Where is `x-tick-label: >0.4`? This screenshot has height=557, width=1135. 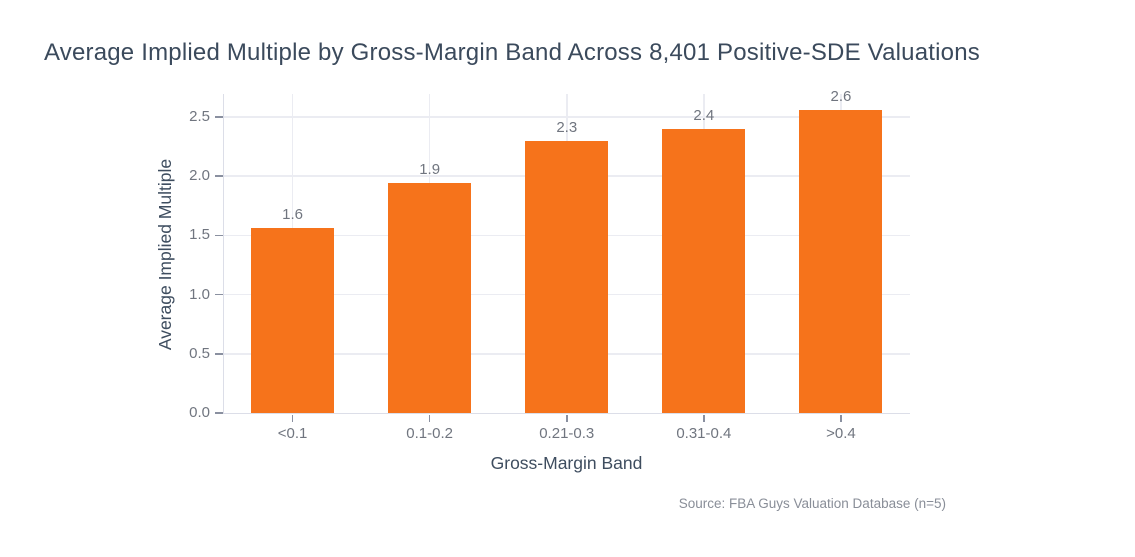
x-tick-label: >0.4 is located at coordinates (841, 433).